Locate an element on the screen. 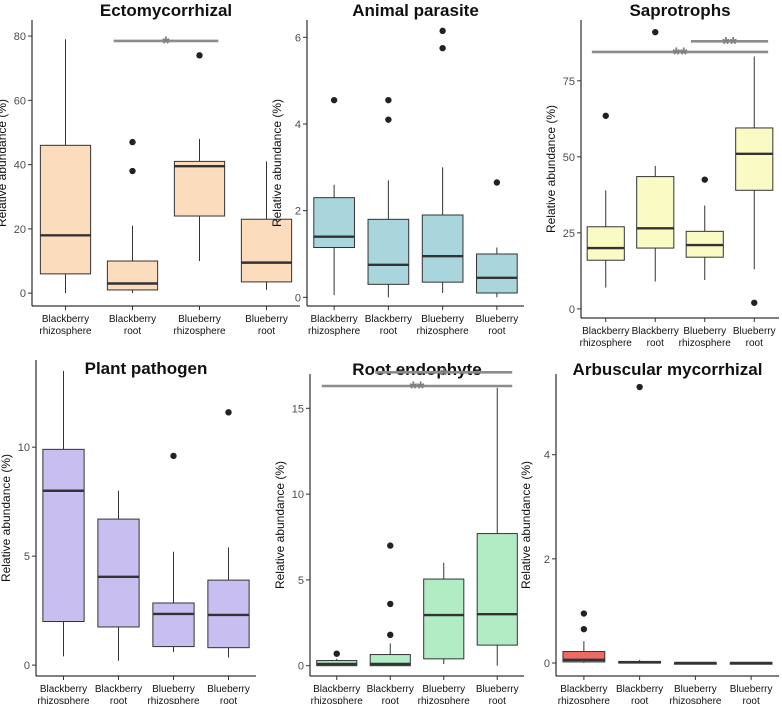 The width and height of the screenshot is (782, 704). panel-title: Animal parasite is located at coordinates (415, 10).